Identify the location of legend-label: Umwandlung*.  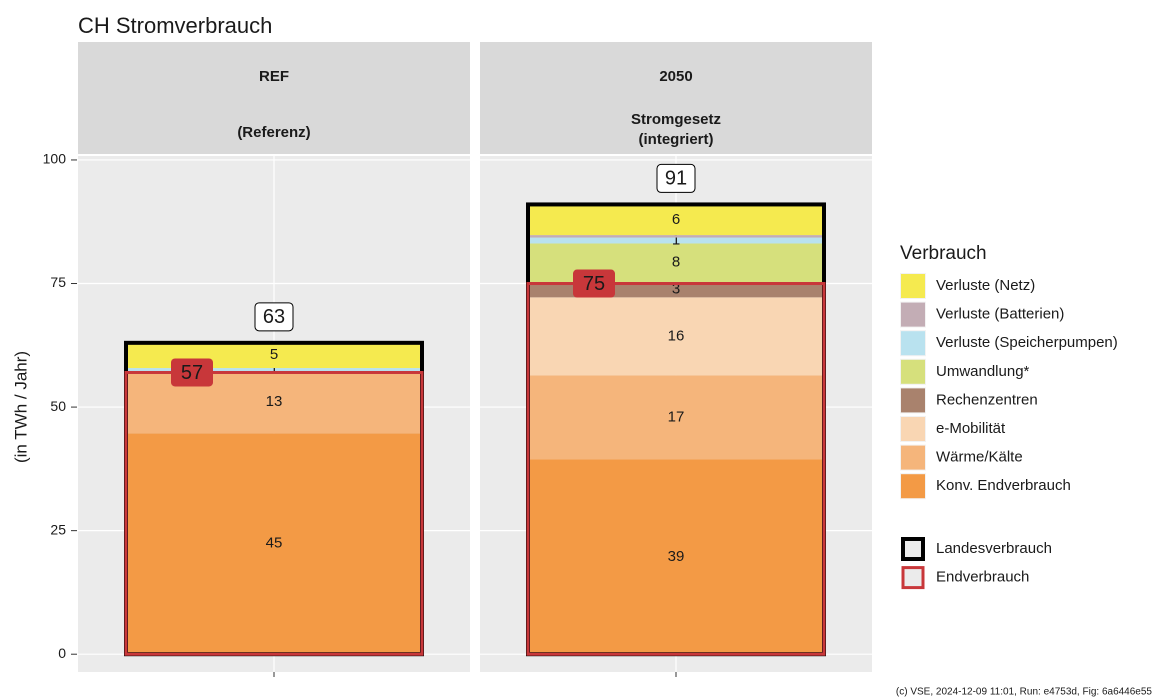
(983, 371).